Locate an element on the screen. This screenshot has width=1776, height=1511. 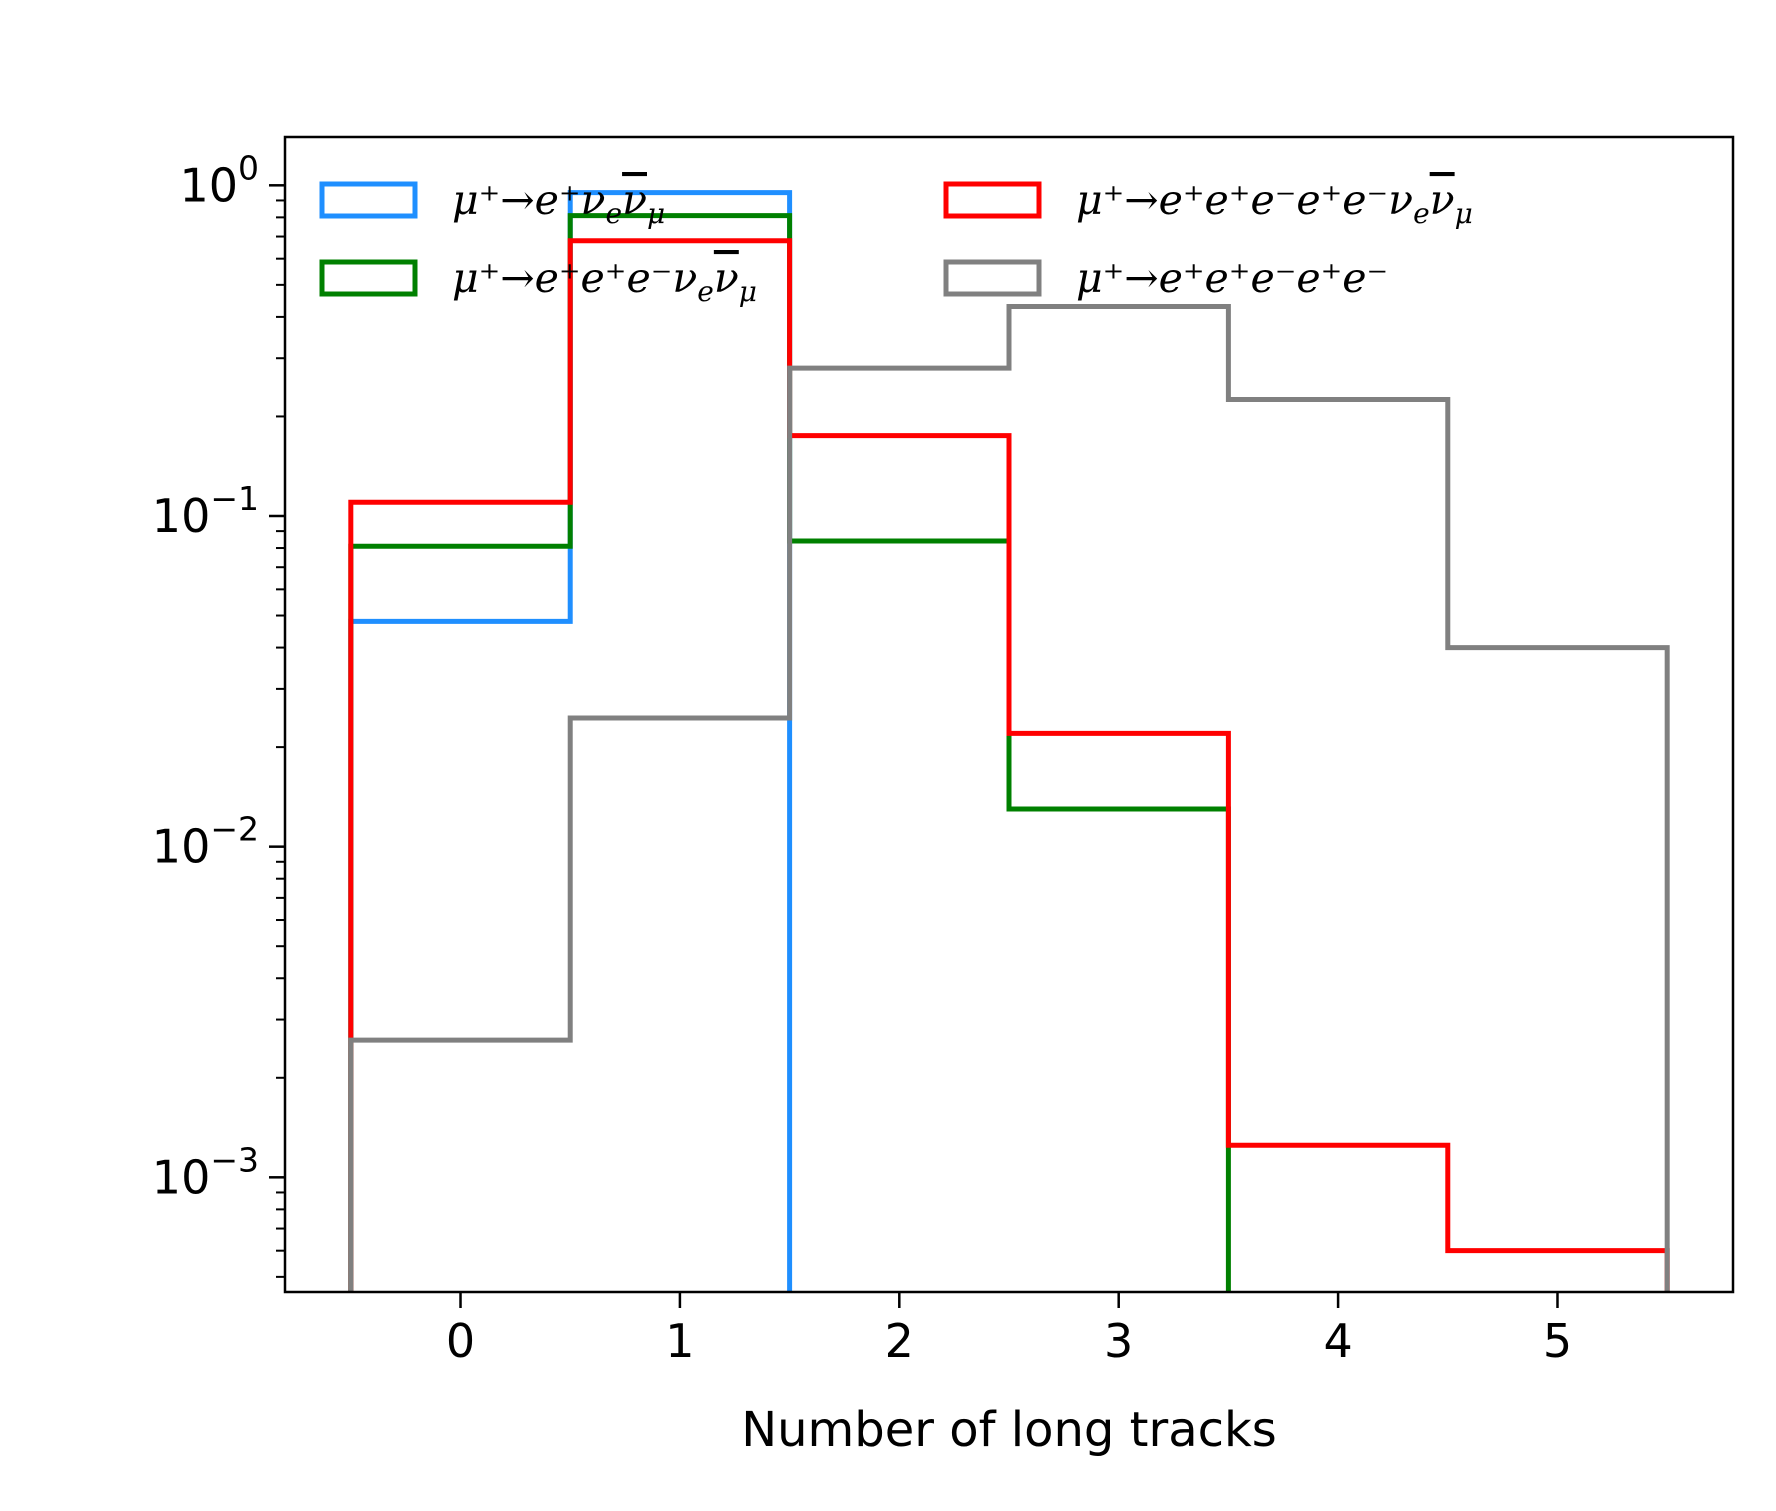
y-tick-label-1: 10⁻¹ is located at coordinates (205, 511).